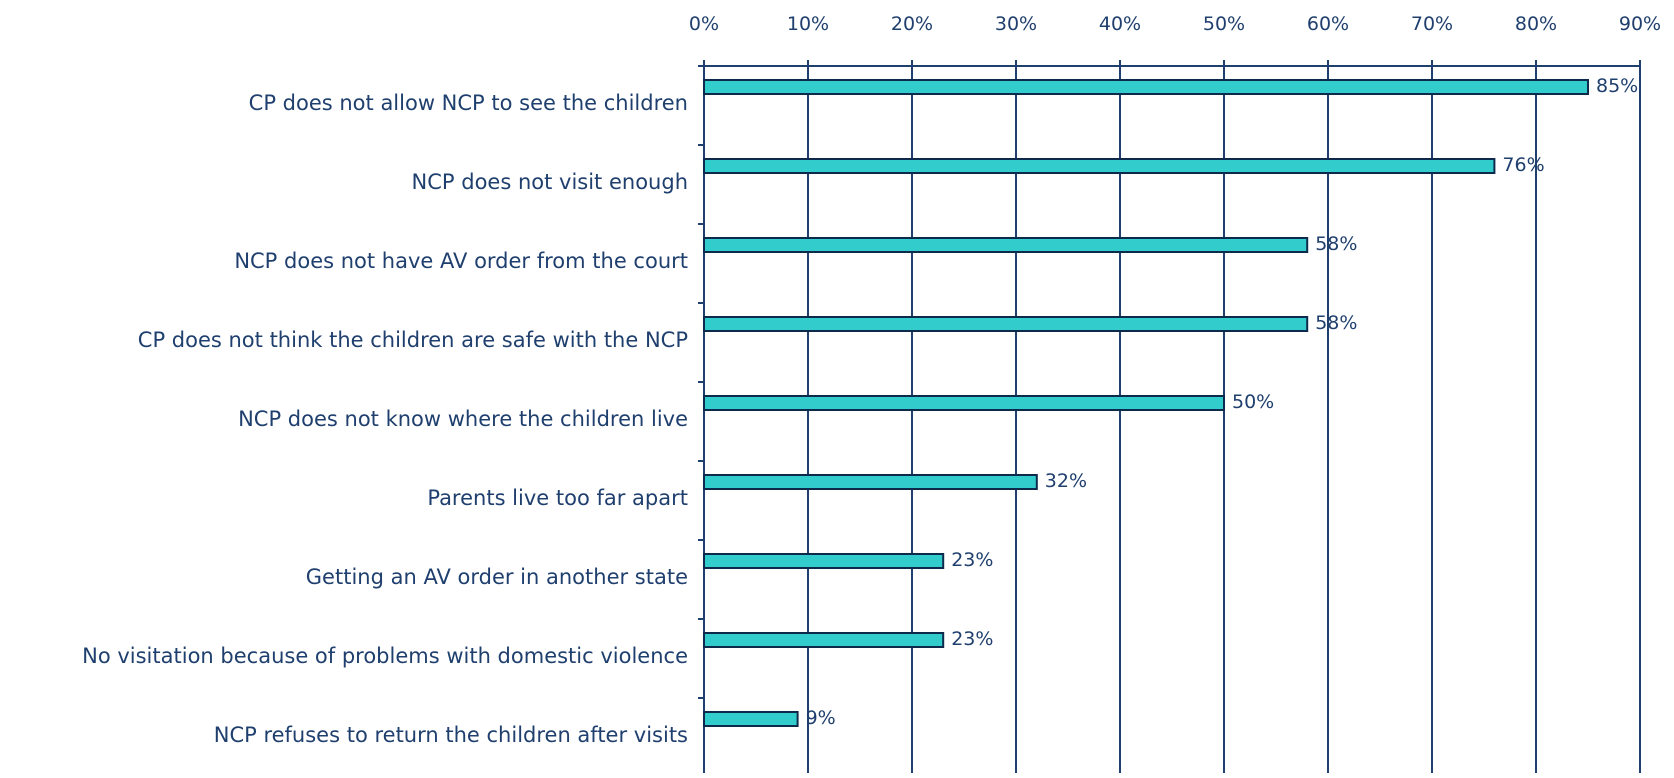 The height and width of the screenshot is (778, 1674). Describe the element at coordinates (550, 182) in the screenshot. I see `category-label: NCP does not visit enough` at that location.